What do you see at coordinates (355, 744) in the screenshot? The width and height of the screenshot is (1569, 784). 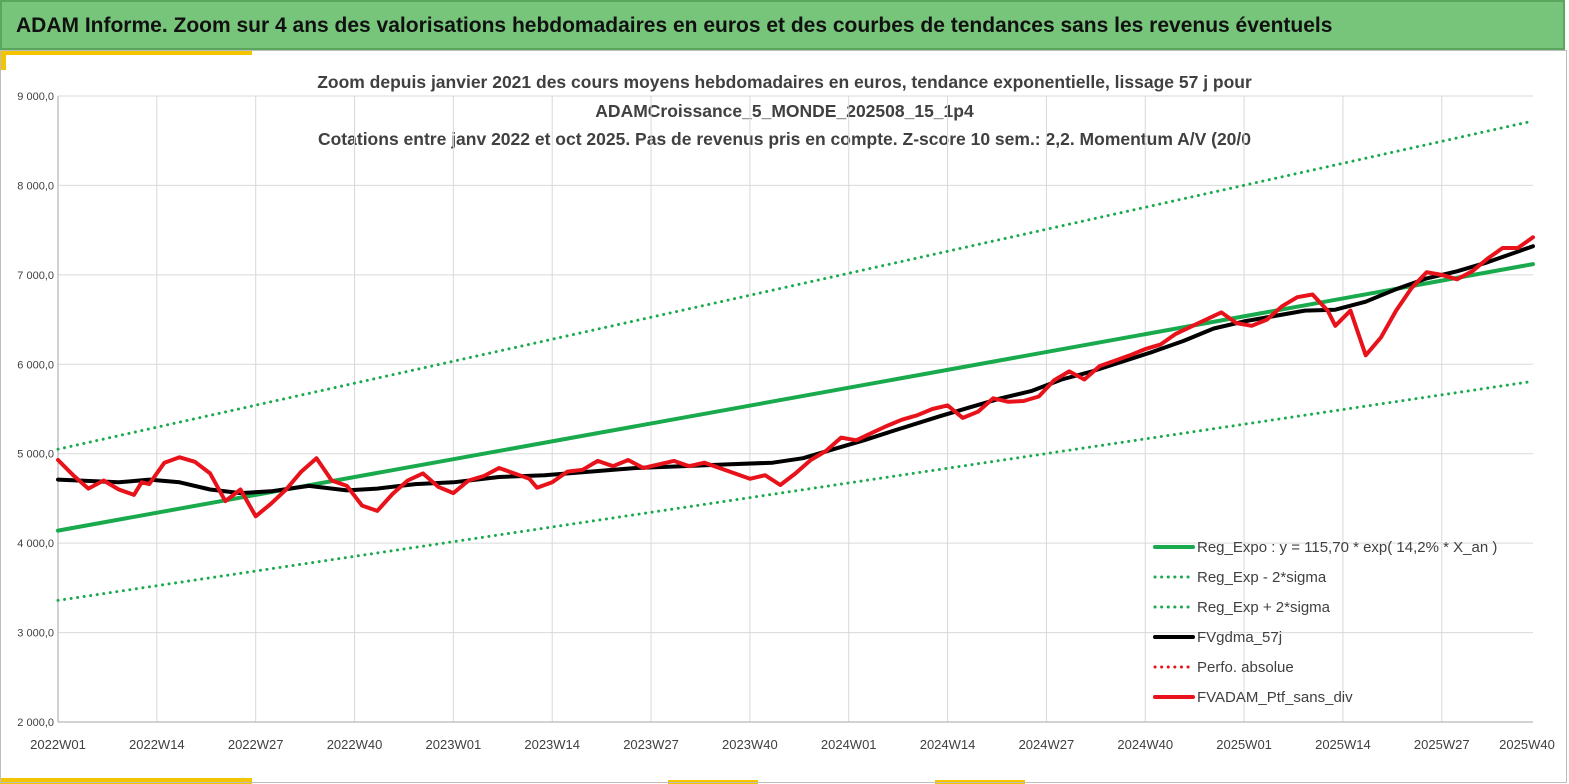 I see `x-tick-label: 2022W40` at bounding box center [355, 744].